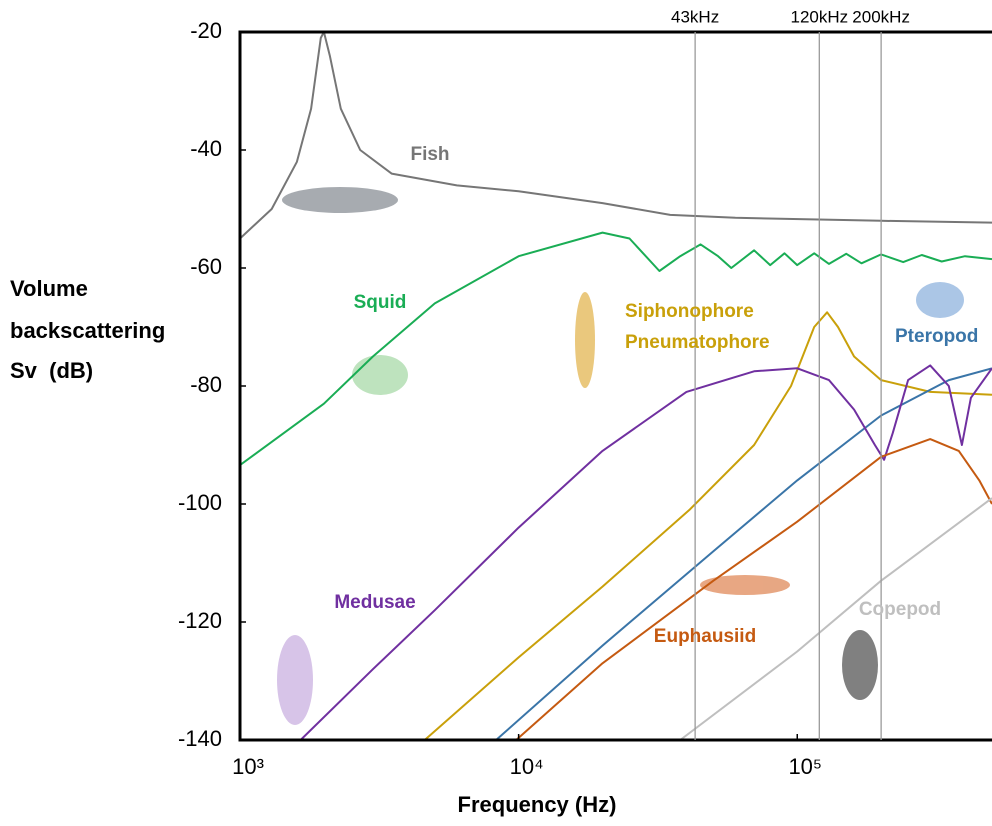  I want to click on series-label: Siphonophore, so click(689, 311).